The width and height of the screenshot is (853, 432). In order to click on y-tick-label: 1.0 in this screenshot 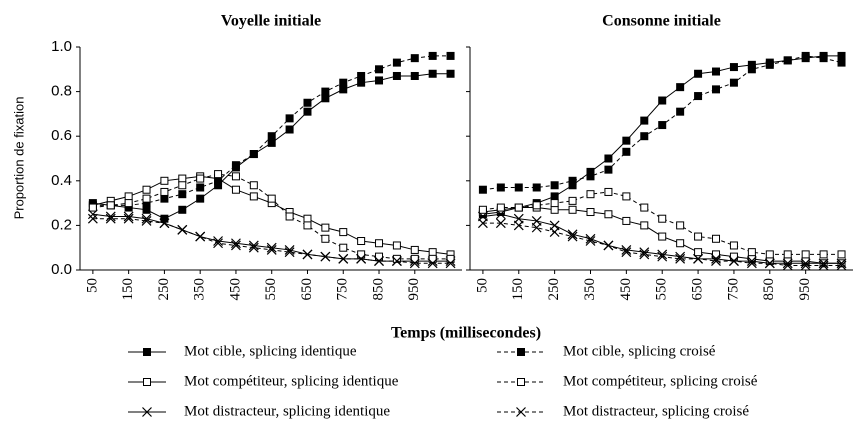, I will do `click(61, 46)`.